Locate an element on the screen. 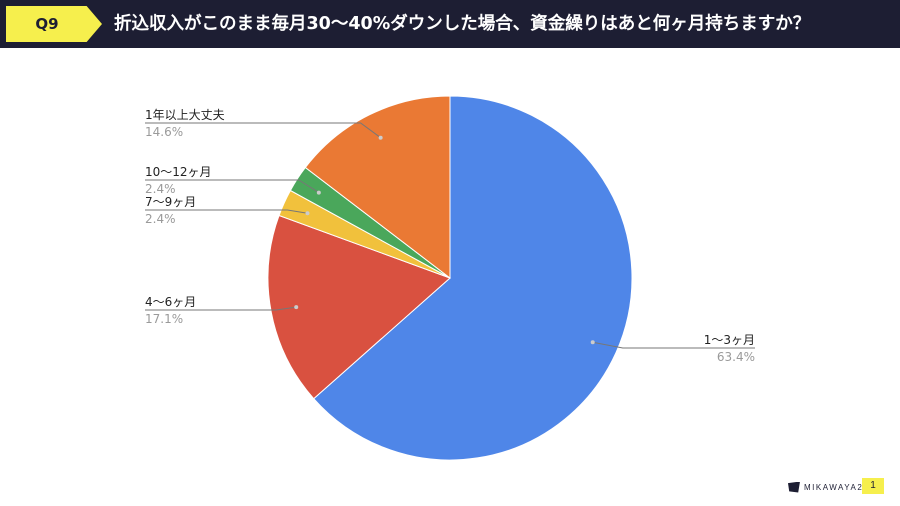 The height and width of the screenshot is (506, 900). percent-slice-2: 17.1% is located at coordinates (164, 319).